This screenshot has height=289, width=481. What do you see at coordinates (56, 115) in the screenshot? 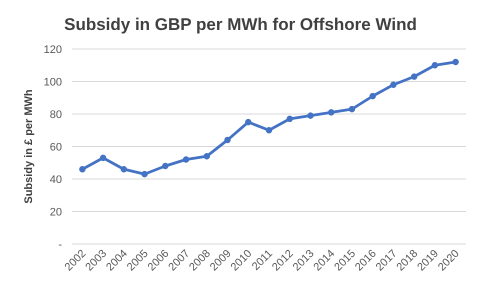
I see `y-tick-label: 80` at bounding box center [56, 115].